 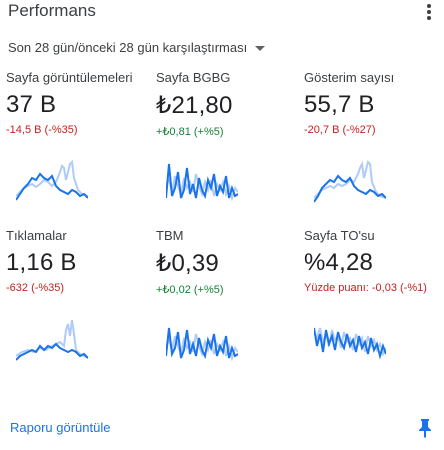 What do you see at coordinates (52, 10) in the screenshot?
I see `card-title: Performans` at bounding box center [52, 10].